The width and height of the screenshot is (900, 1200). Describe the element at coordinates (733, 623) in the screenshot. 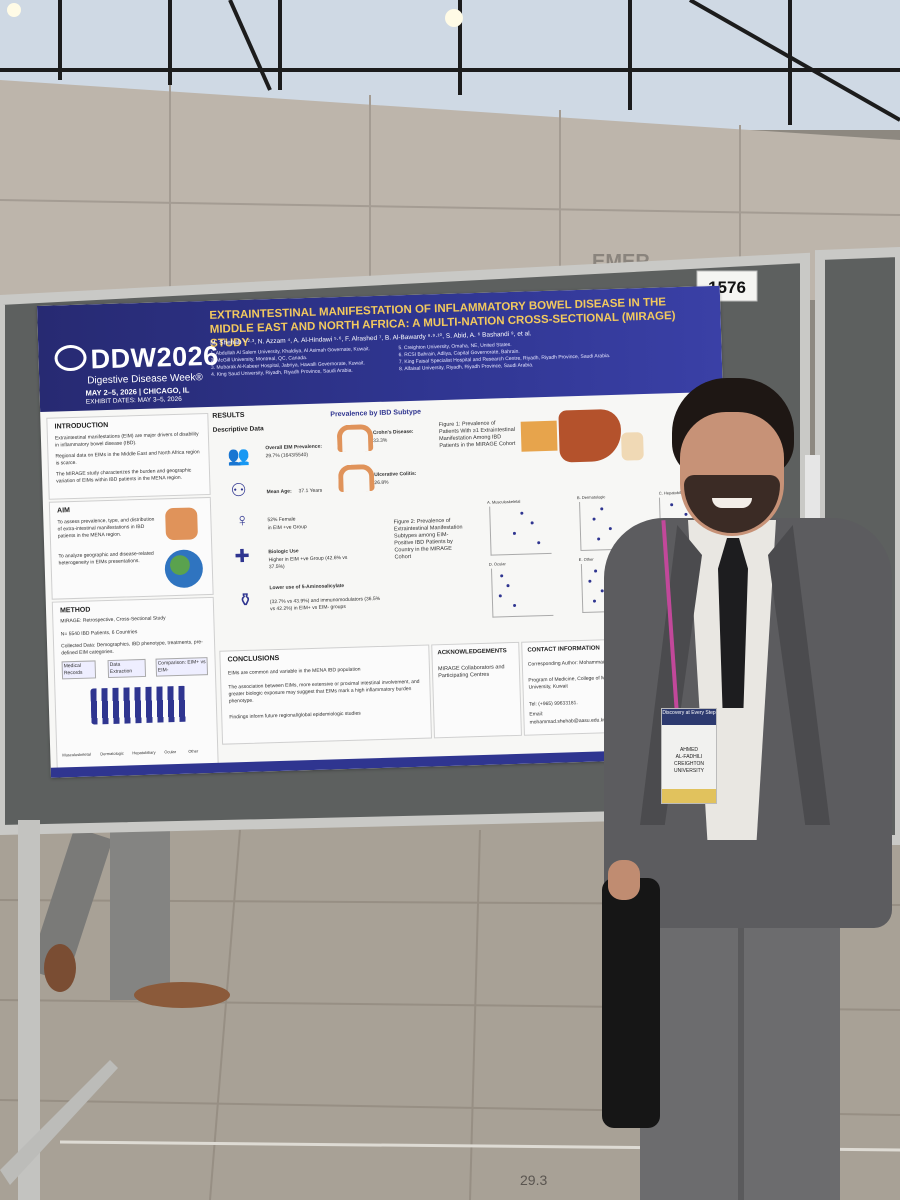

I see `person-tie` at that location.